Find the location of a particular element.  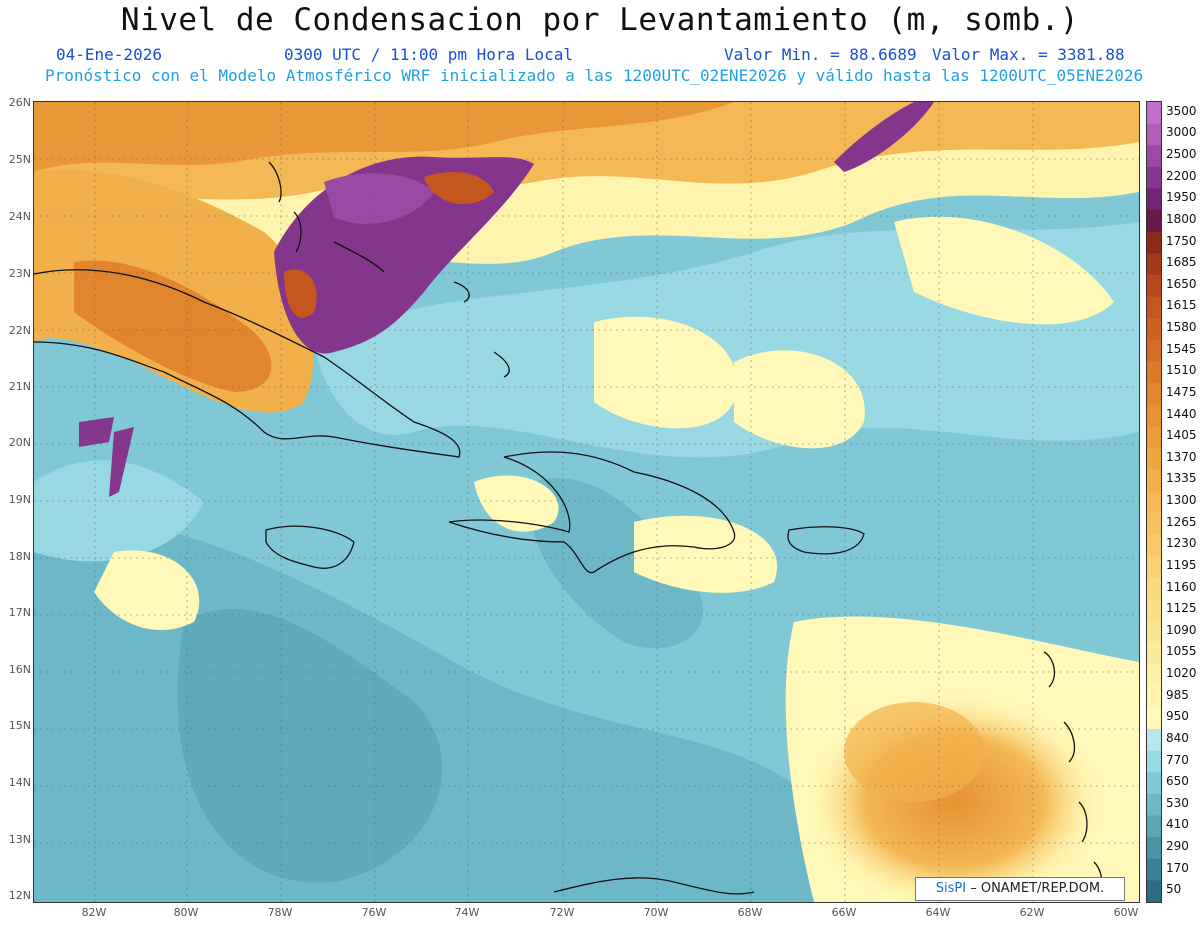

colorbar-label: 1265 is located at coordinates (1181, 521).